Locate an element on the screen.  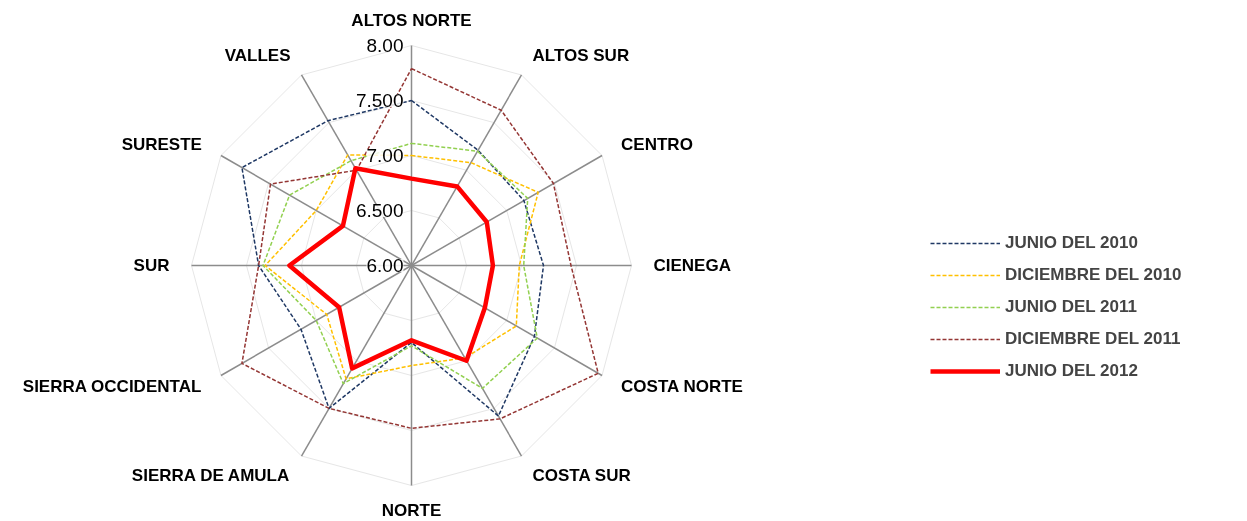
spoke-label: VALLES is located at coordinates (257, 56).